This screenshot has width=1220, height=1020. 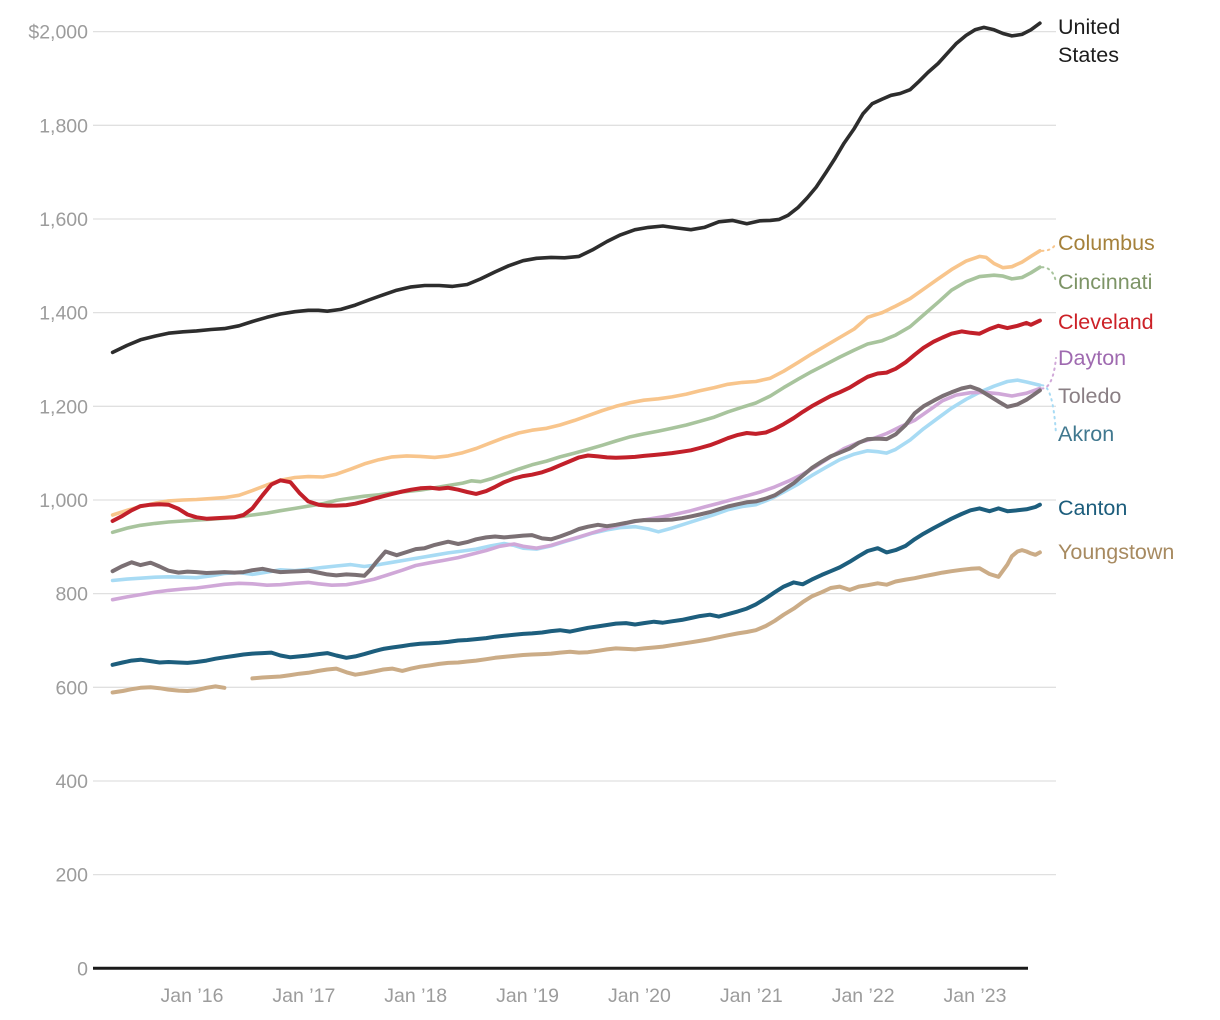 What do you see at coordinates (639, 996) in the screenshot?
I see `x-tick-label: Jan ’20` at bounding box center [639, 996].